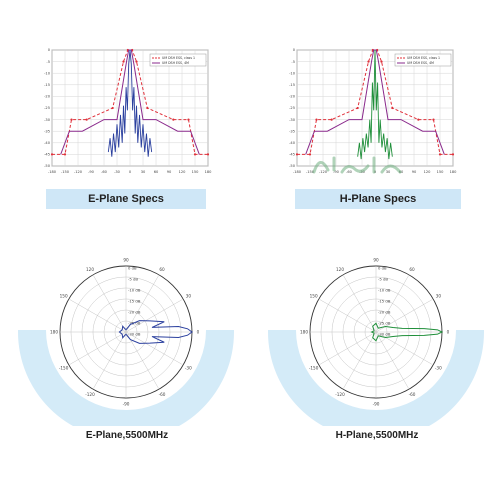 The height and width of the screenshot is (500, 500). What do you see at coordinates (156, 172) in the screenshot?
I see `x-tick-label: 60` at bounding box center [156, 172].